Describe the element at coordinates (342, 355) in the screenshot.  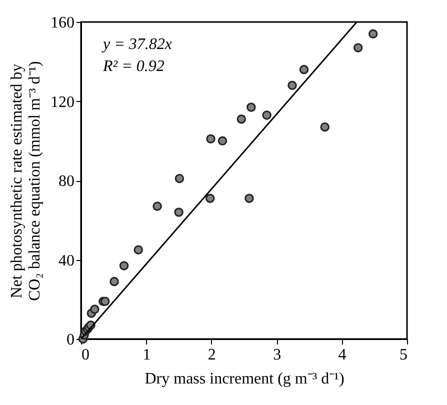
I see `x-tick-label: 4` at that location.